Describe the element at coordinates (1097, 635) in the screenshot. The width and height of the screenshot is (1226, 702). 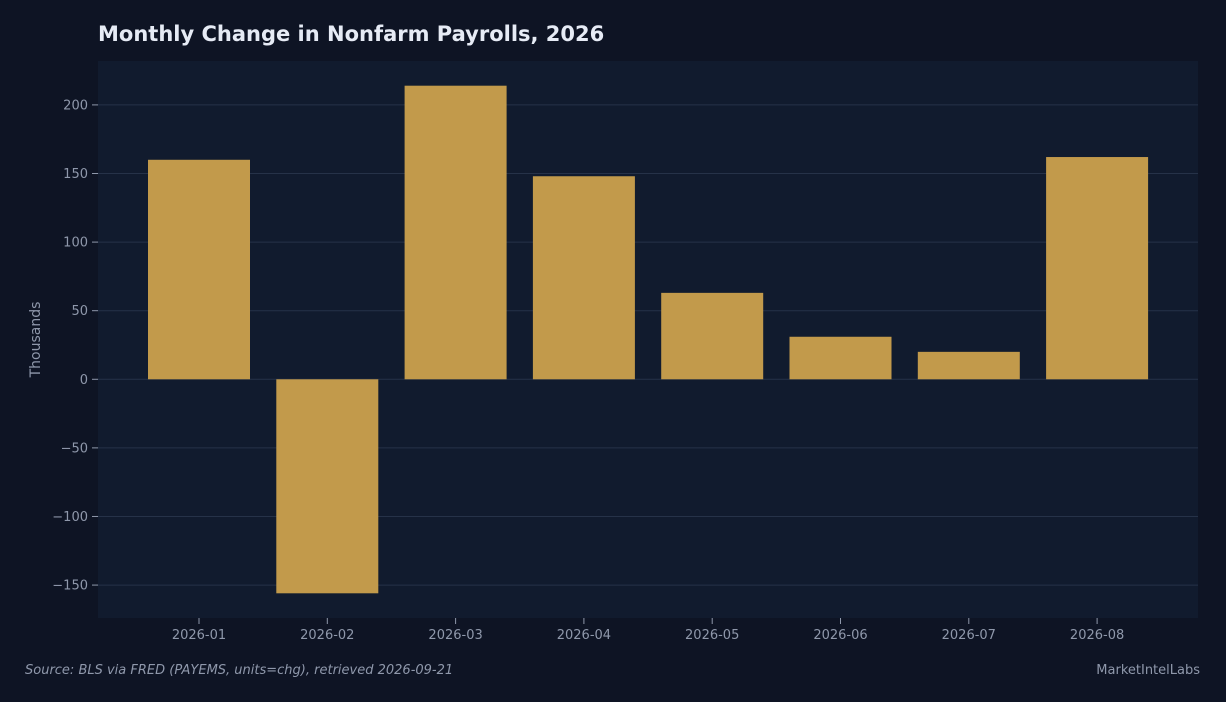
I see `x-tick-label: 2026-08` at that location.